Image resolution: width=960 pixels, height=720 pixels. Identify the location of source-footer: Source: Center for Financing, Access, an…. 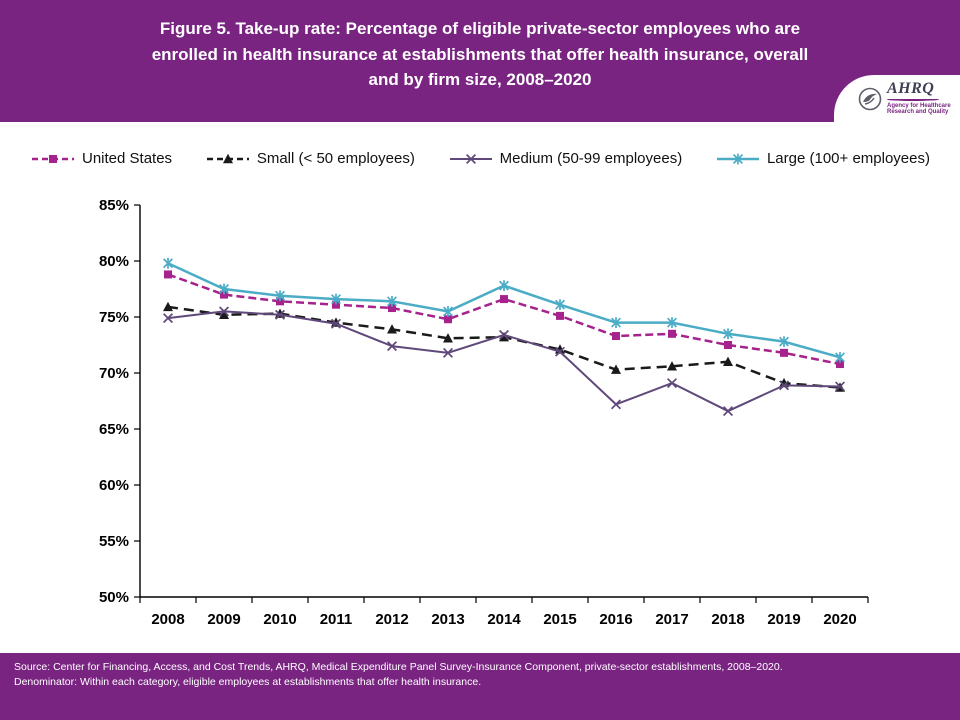
(480, 686).